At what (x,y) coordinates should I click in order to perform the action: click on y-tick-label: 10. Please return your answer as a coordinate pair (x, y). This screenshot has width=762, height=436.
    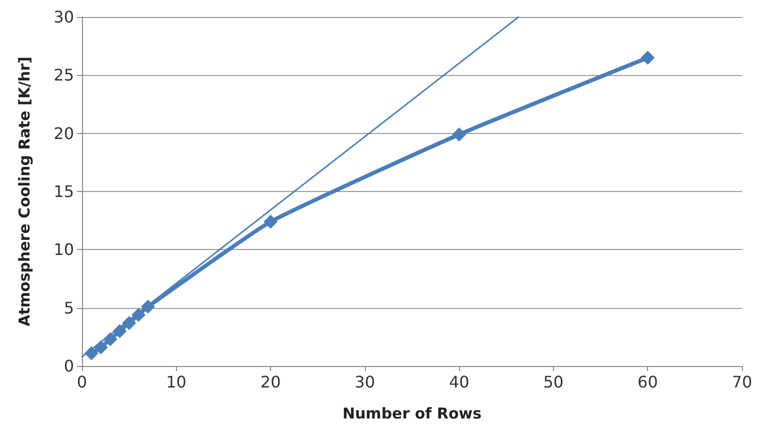
    Looking at the image, I should click on (64, 250).